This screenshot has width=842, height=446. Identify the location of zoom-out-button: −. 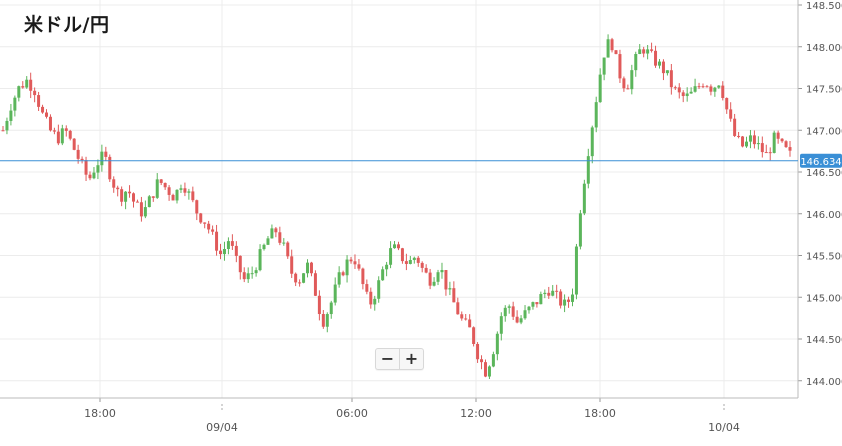
(387, 358).